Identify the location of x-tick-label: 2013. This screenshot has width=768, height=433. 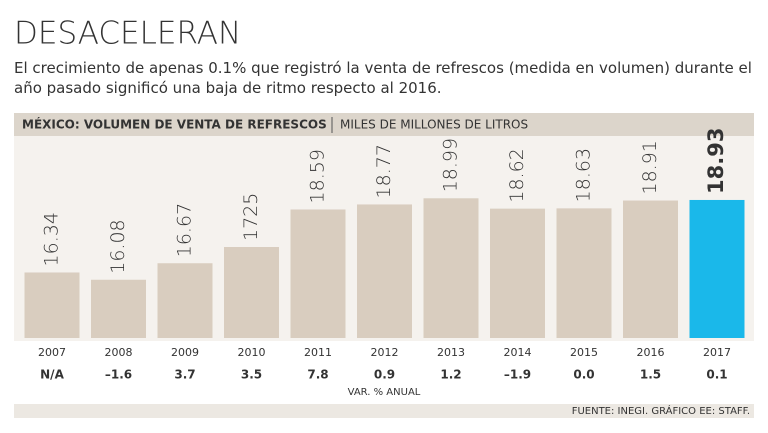
(451, 352).